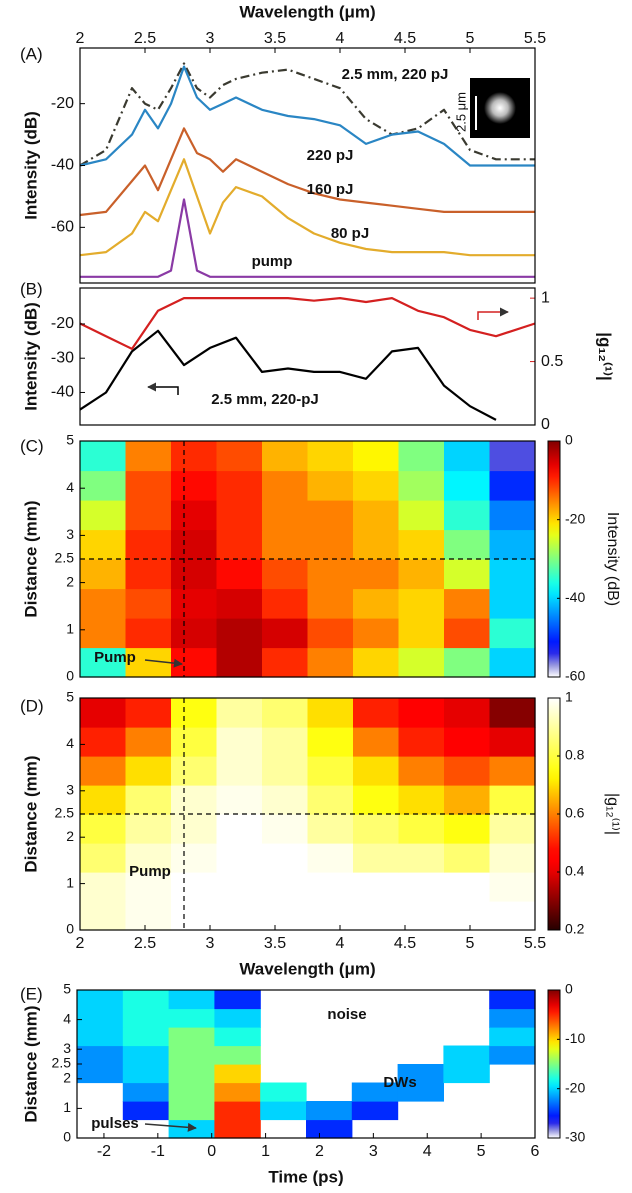 Image resolution: width=632 pixels, height=1193 pixels. Describe the element at coordinates (535, 1151) in the screenshot. I see `x-tick-label: 6` at that location.